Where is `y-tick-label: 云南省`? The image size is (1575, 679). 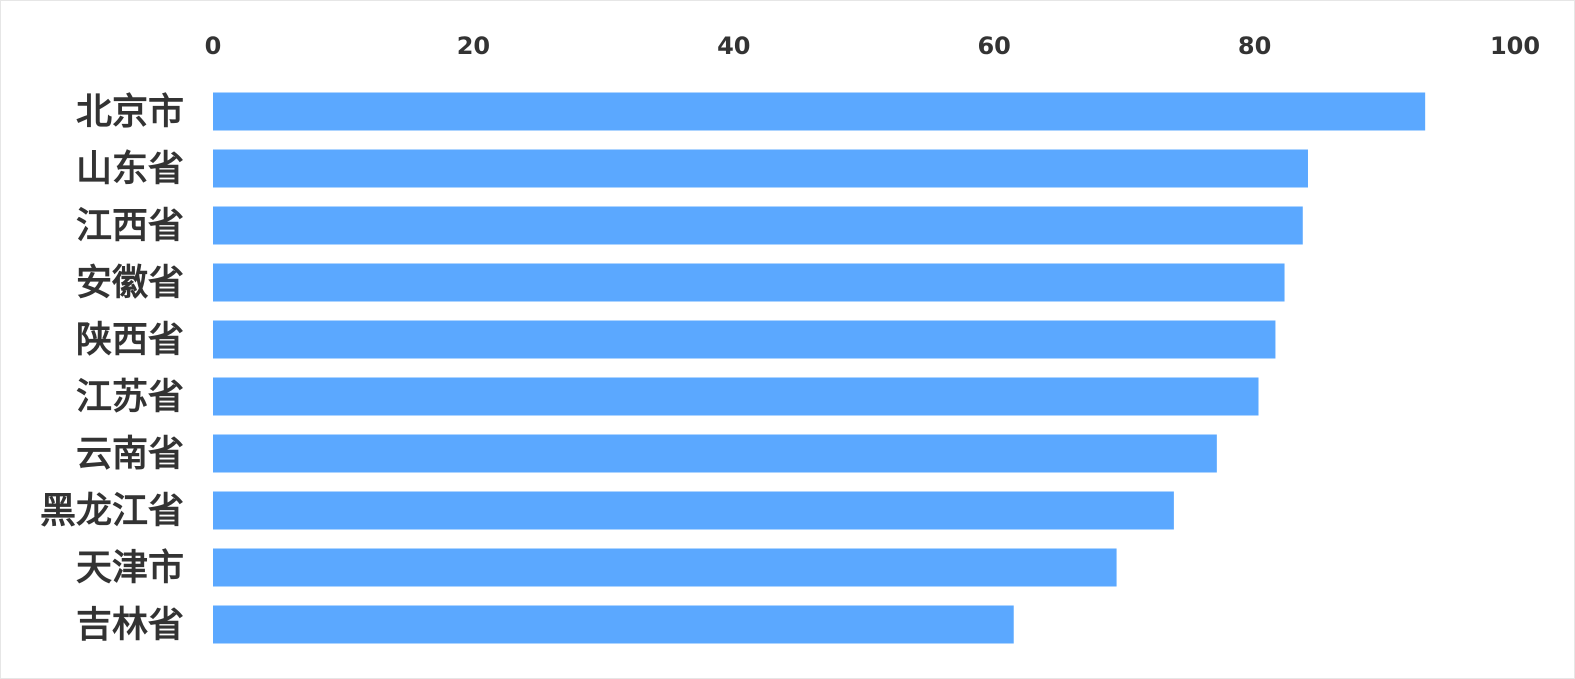
y-tick-label: 云南省 is located at coordinates (130, 454).